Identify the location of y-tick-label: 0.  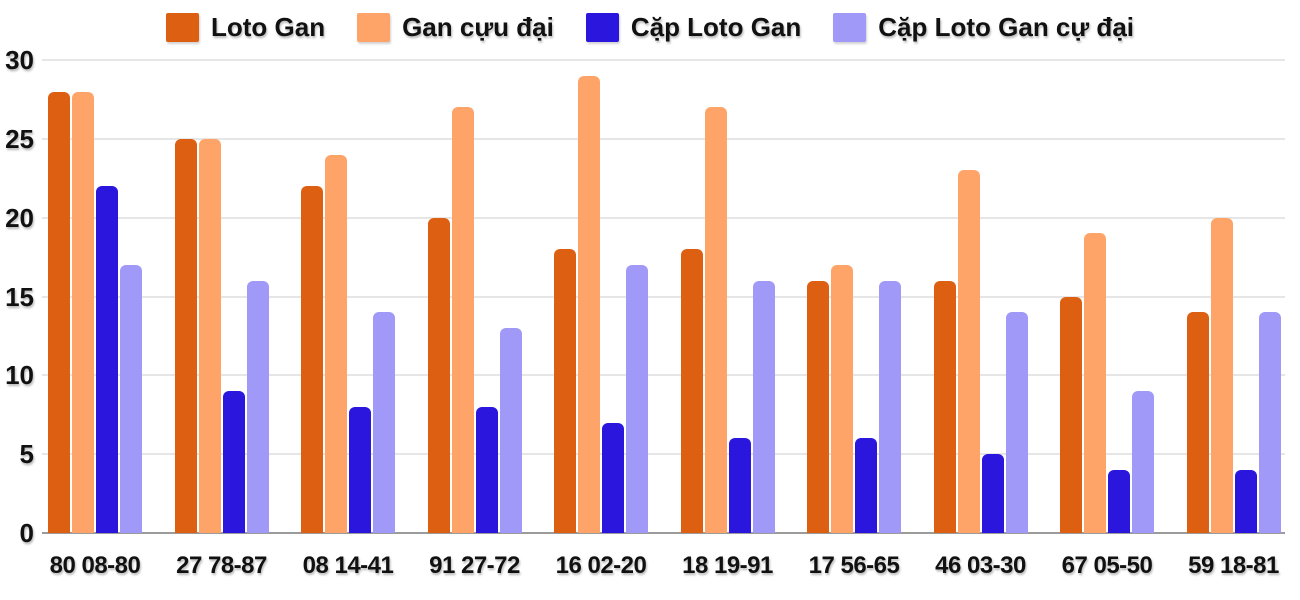
(26, 533).